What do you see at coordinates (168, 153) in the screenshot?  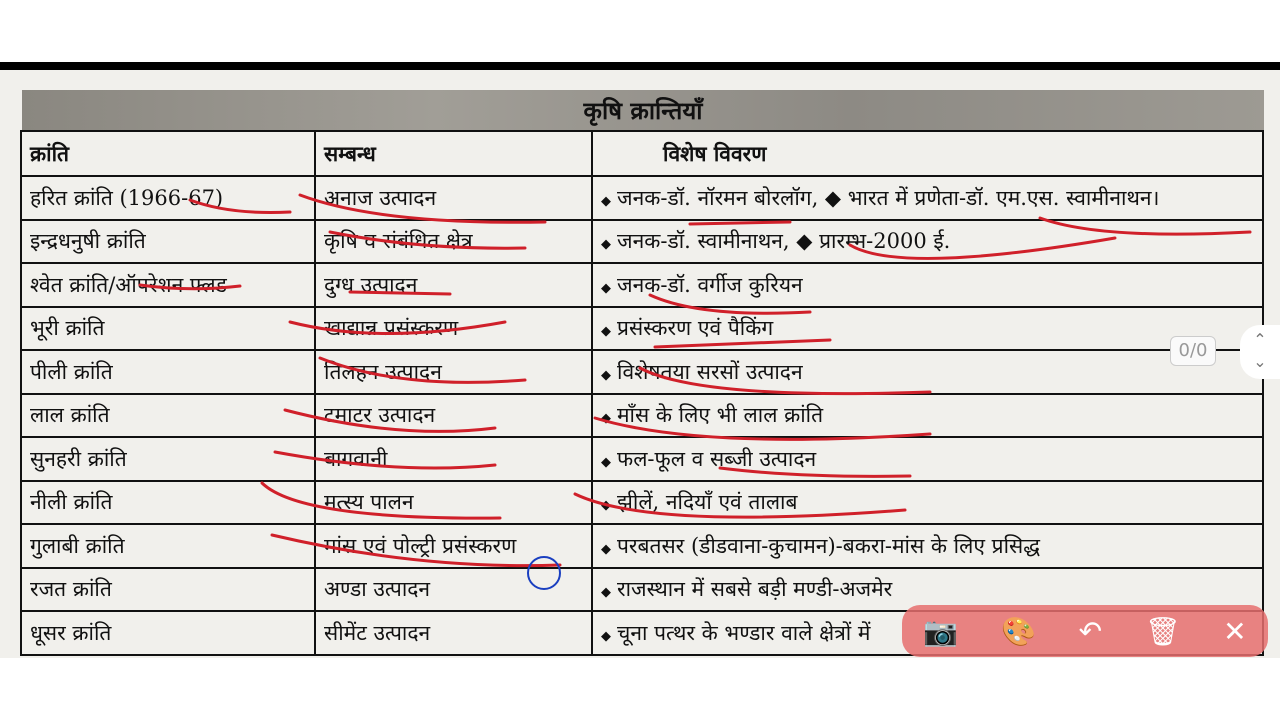 I see `header-kranti: क्रांति` at bounding box center [168, 153].